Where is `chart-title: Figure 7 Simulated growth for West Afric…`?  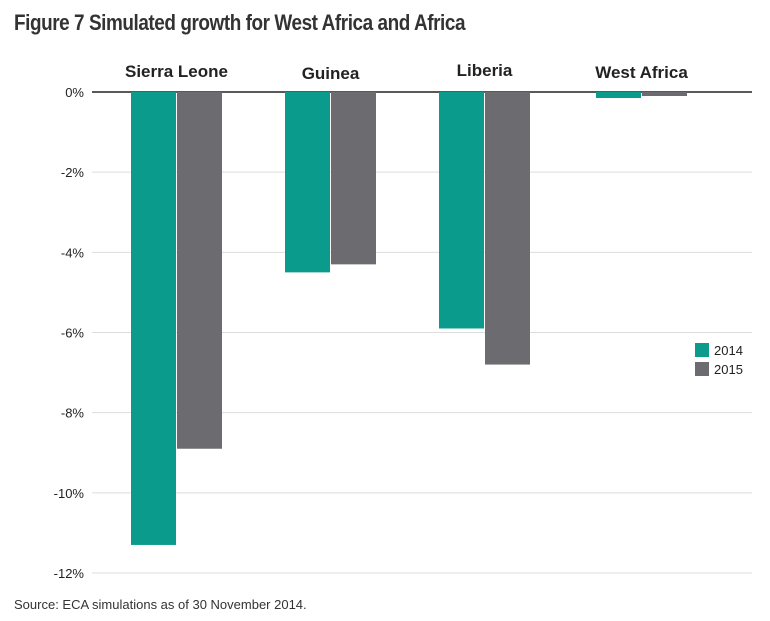 chart-title: Figure 7 Simulated growth for West Afric… is located at coordinates (240, 22).